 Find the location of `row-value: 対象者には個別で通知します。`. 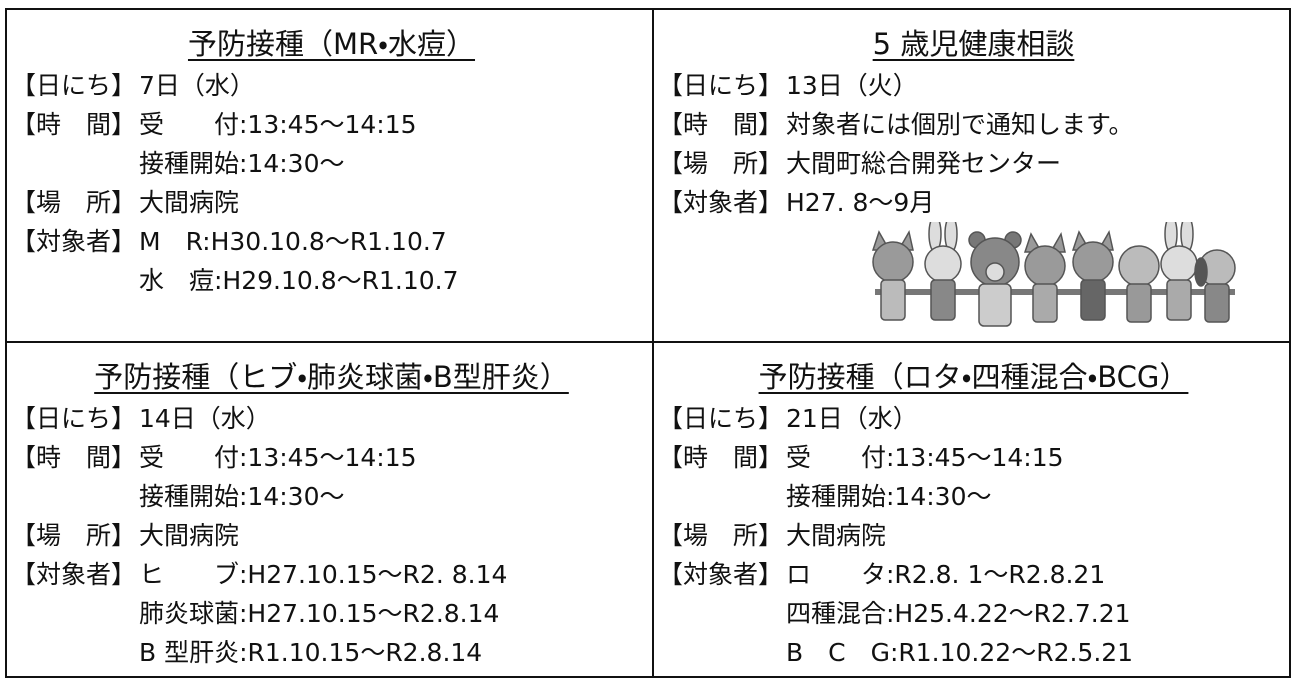

row-value: 対象者には個別で通知します。 is located at coordinates (960, 124).